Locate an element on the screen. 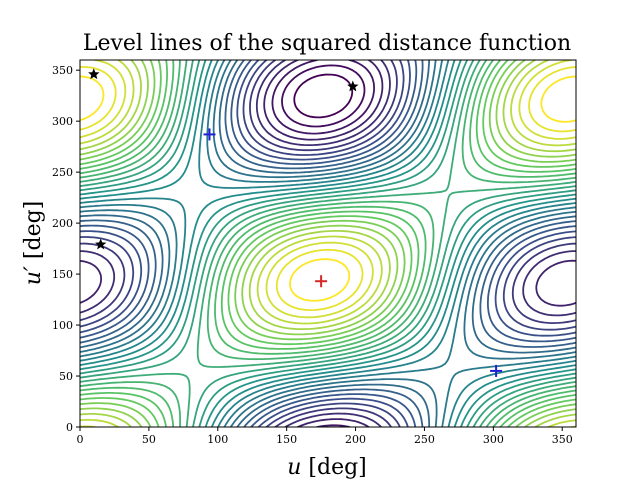  x-tick-label: 200 is located at coordinates (355, 439).